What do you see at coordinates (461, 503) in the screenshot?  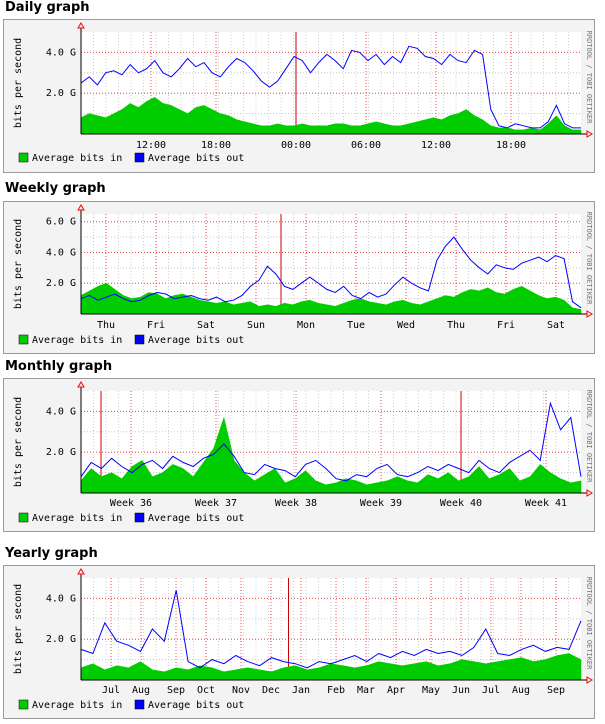 I see `x-tick-label: Week 40` at bounding box center [461, 503].